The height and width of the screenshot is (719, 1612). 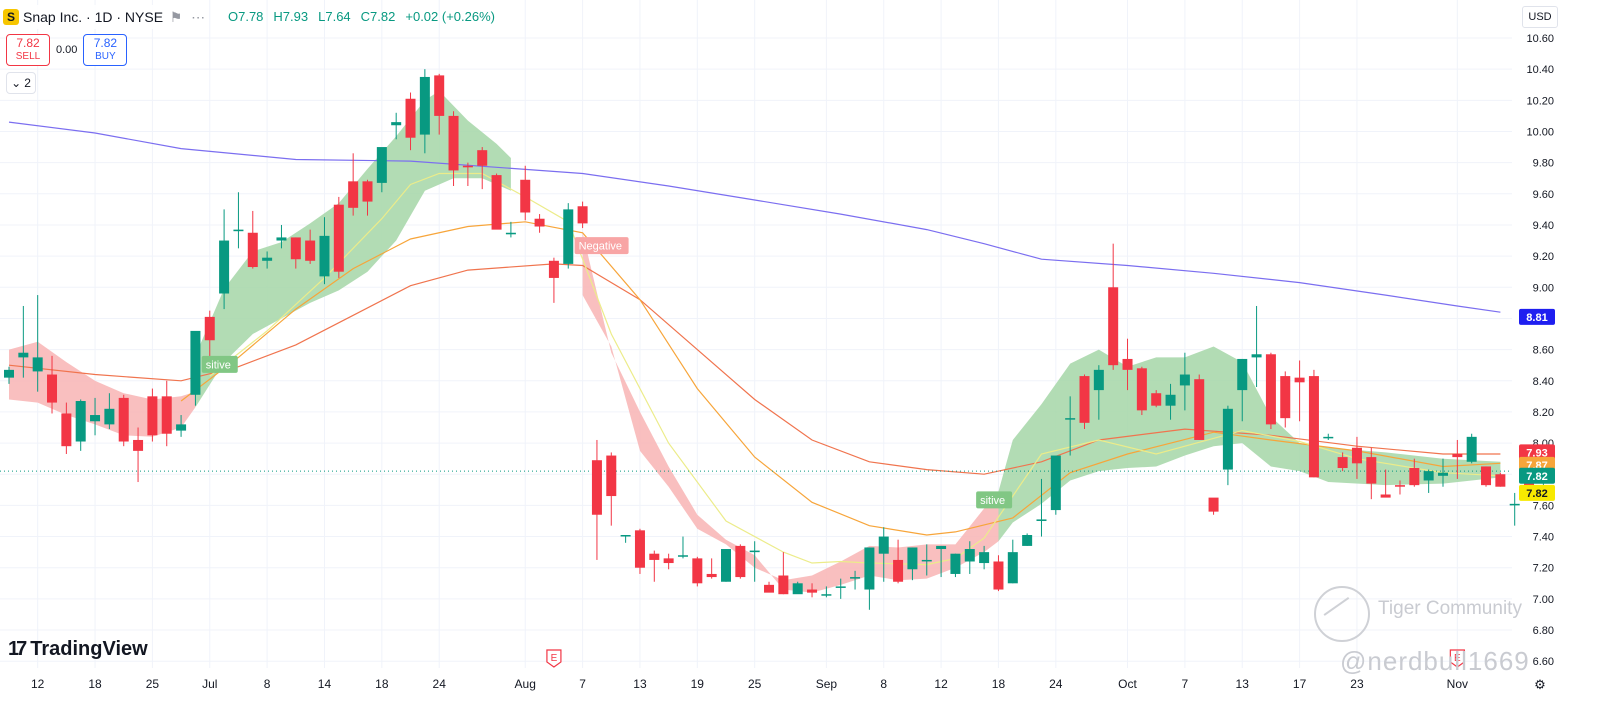 I want to click on y-tick-label: 10.20, so click(x=1540, y=101).